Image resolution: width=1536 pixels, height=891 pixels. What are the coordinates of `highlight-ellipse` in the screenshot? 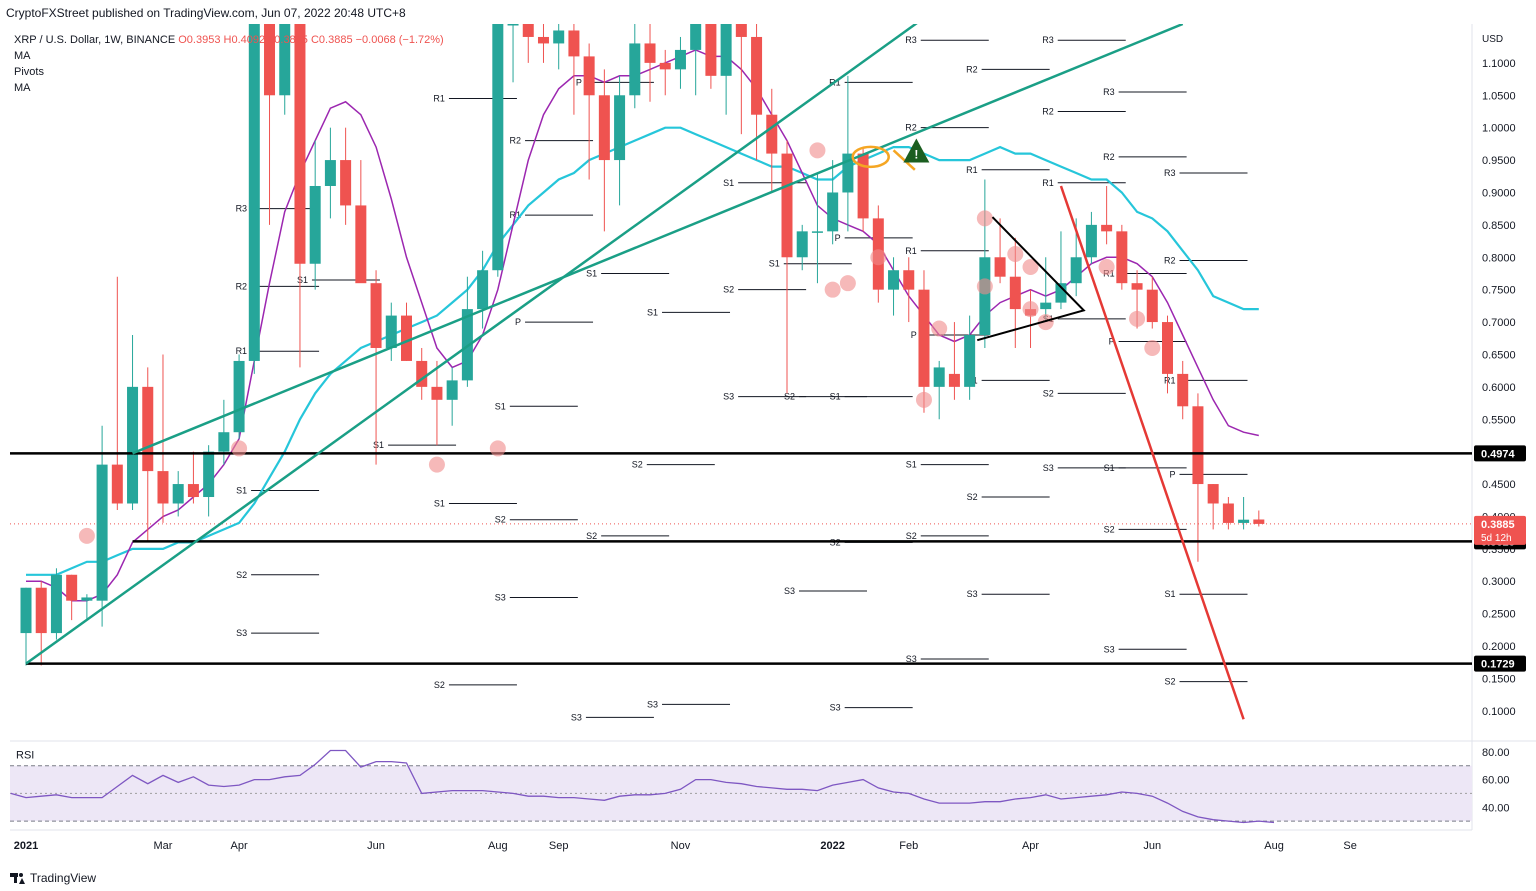 It's located at (870, 157).